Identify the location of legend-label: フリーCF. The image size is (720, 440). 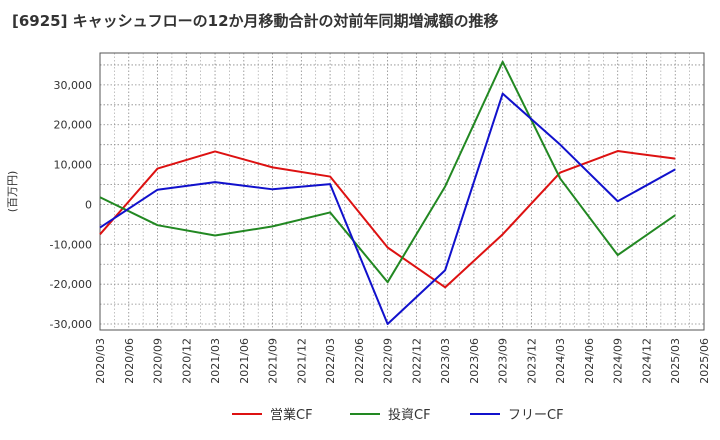
(536, 415).